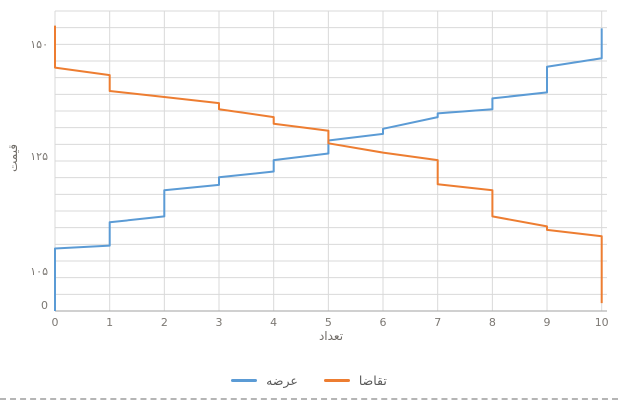  Describe the element at coordinates (264, 380) in the screenshot. I see `legend-item-supply: عرضه` at that location.